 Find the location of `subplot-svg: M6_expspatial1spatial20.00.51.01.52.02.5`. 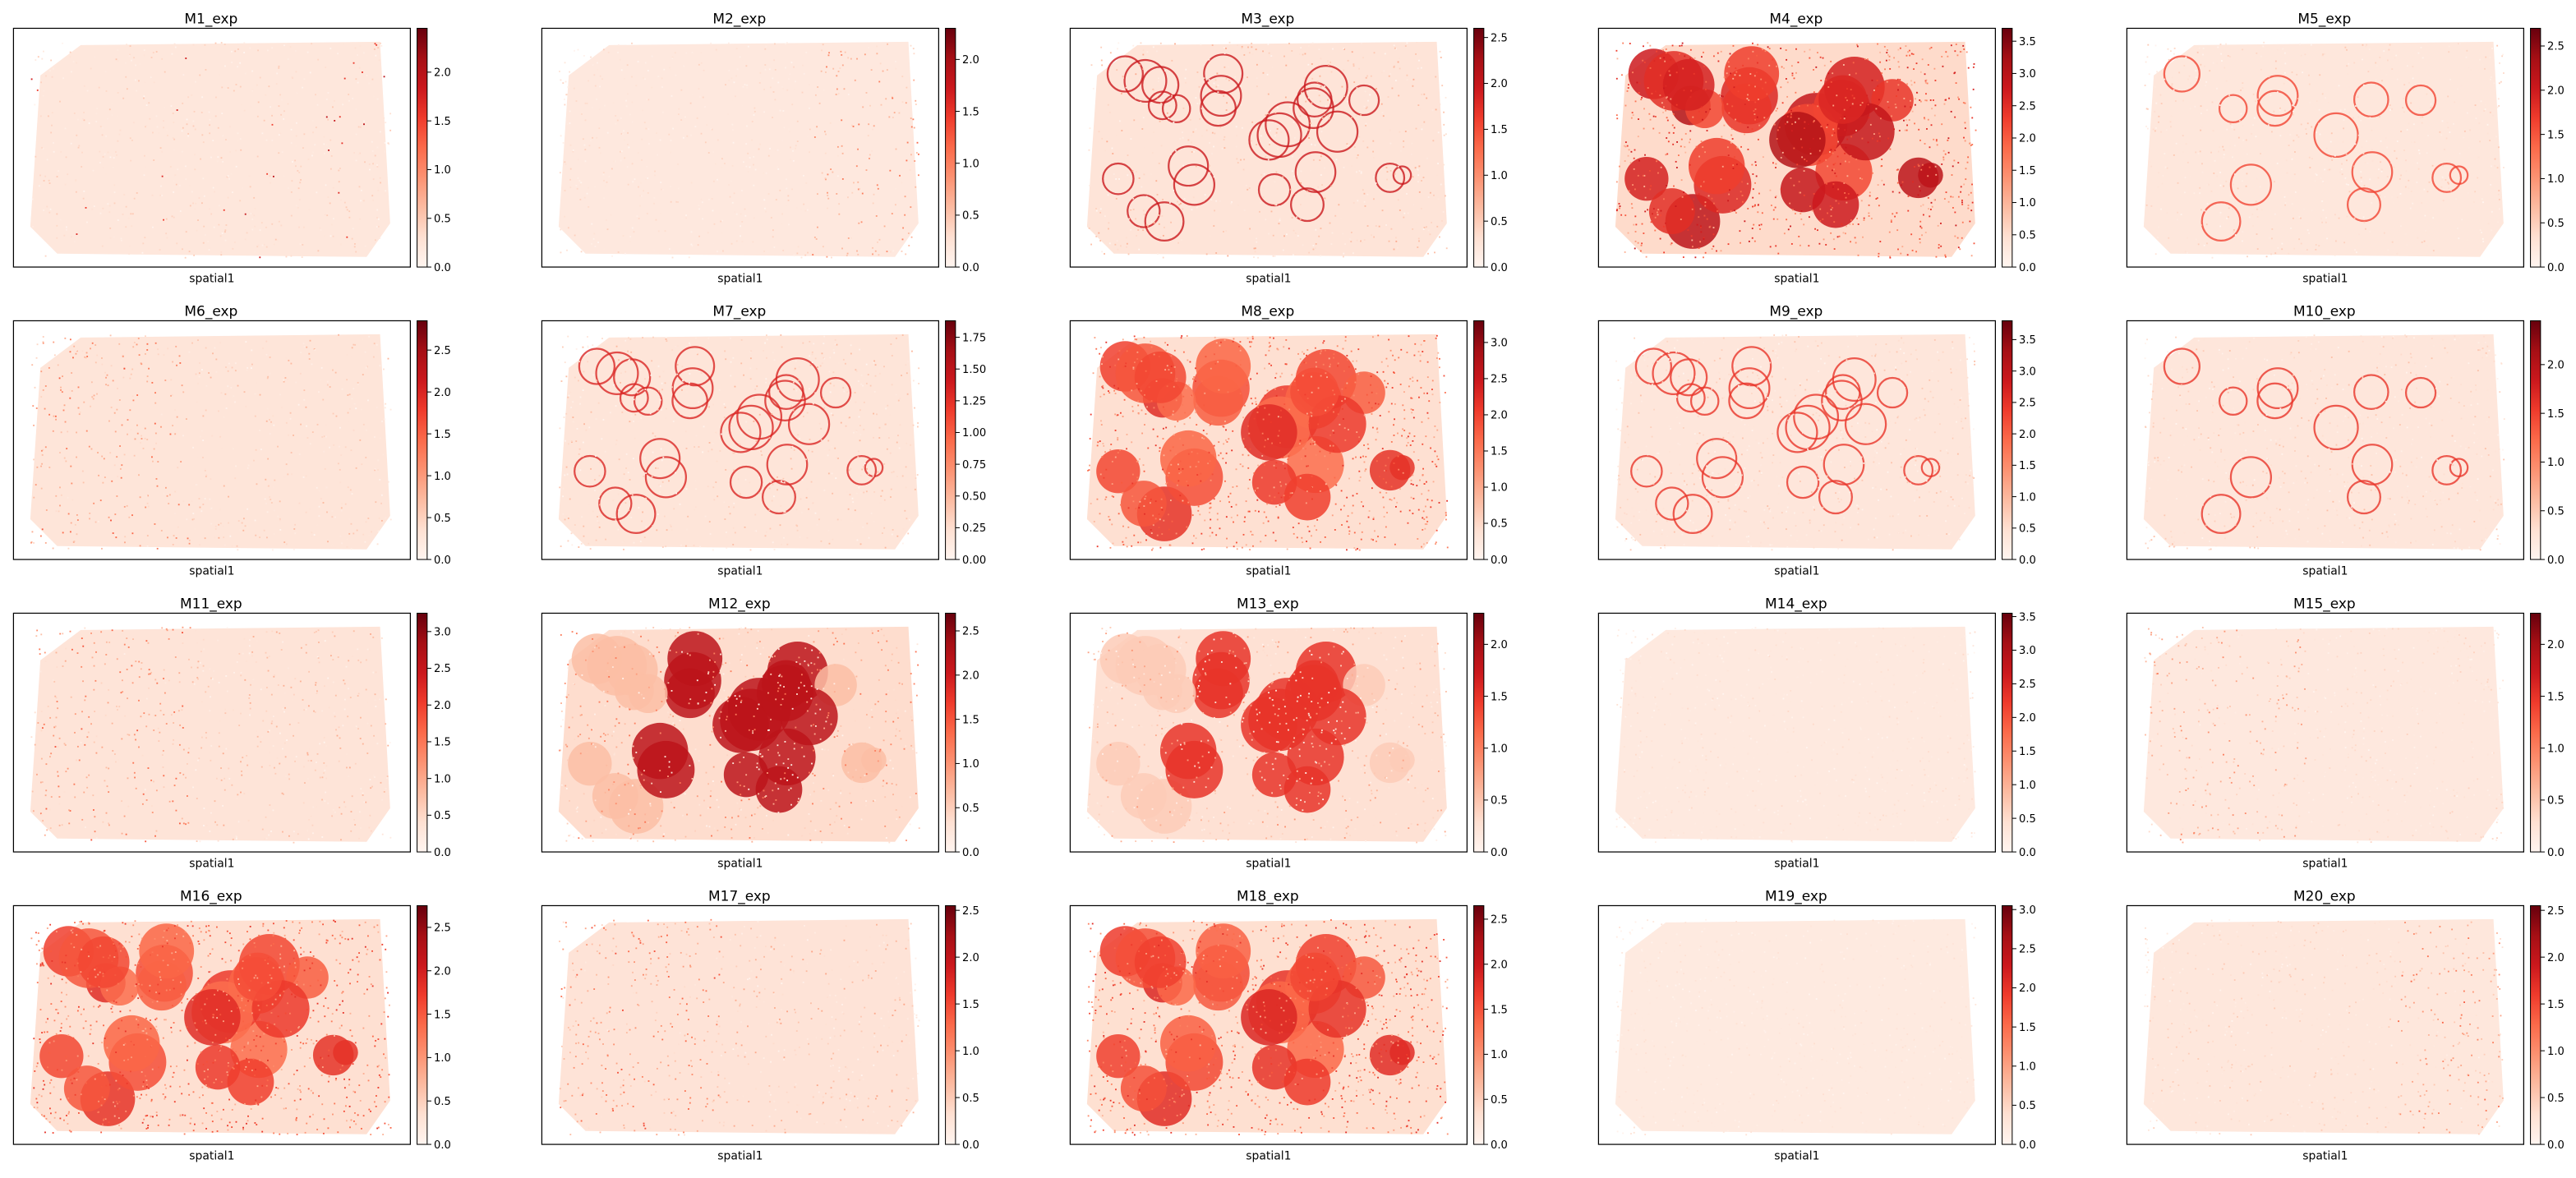

subplot-svg: M6_expspatial1spatial20.00.51.01.52.02.5 is located at coordinates (270, 449).